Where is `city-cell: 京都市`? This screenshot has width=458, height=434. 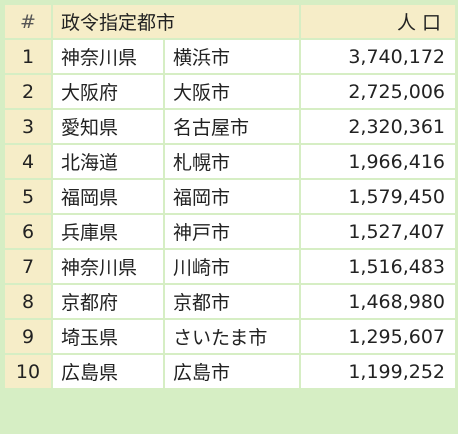 city-cell: 京都市 is located at coordinates (232, 301).